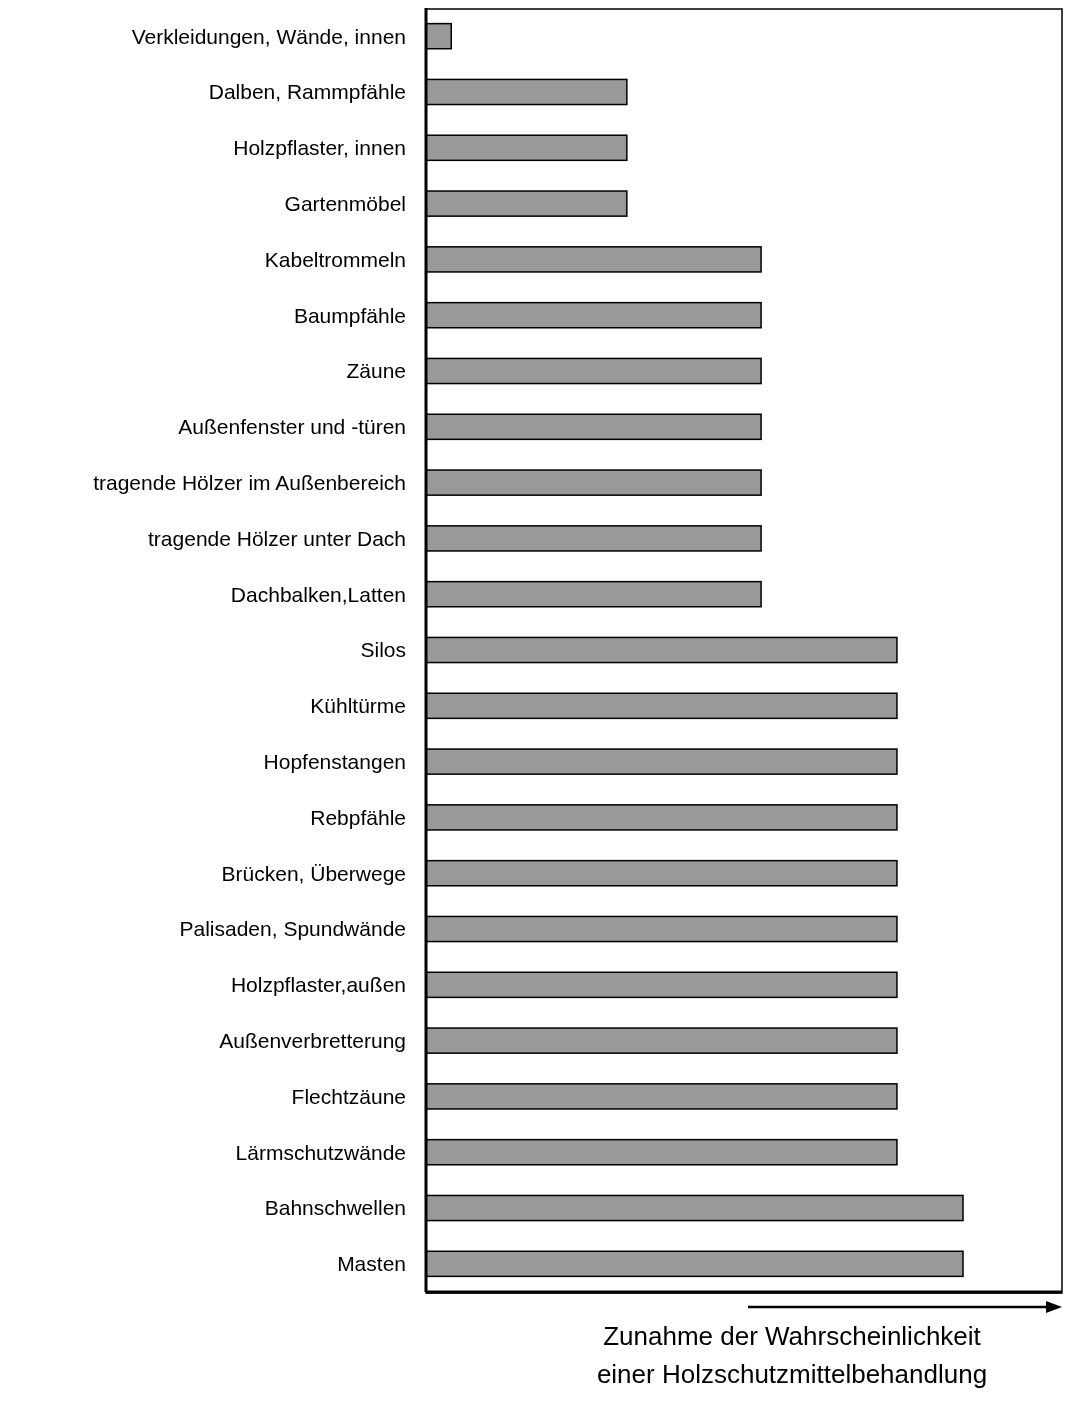 This screenshot has width=1072, height=1401. What do you see at coordinates (349, 315) in the screenshot?
I see `y-tick-label: Baumpfähle` at bounding box center [349, 315].